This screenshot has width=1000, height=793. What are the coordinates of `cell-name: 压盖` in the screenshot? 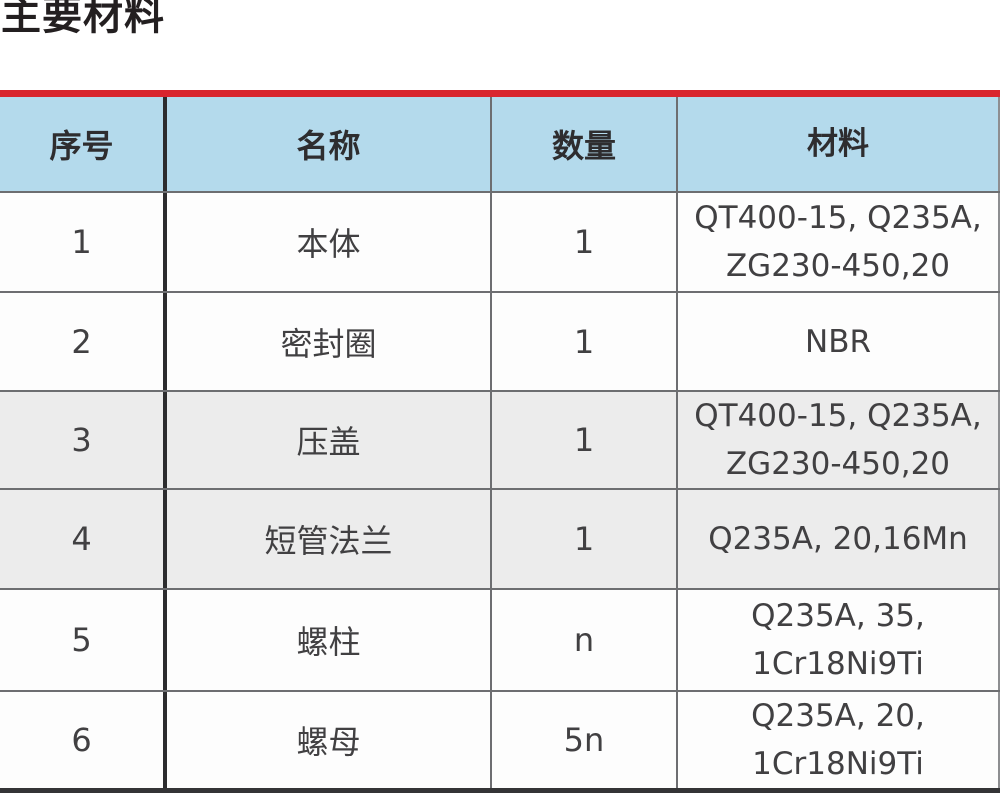 It's located at (329, 440).